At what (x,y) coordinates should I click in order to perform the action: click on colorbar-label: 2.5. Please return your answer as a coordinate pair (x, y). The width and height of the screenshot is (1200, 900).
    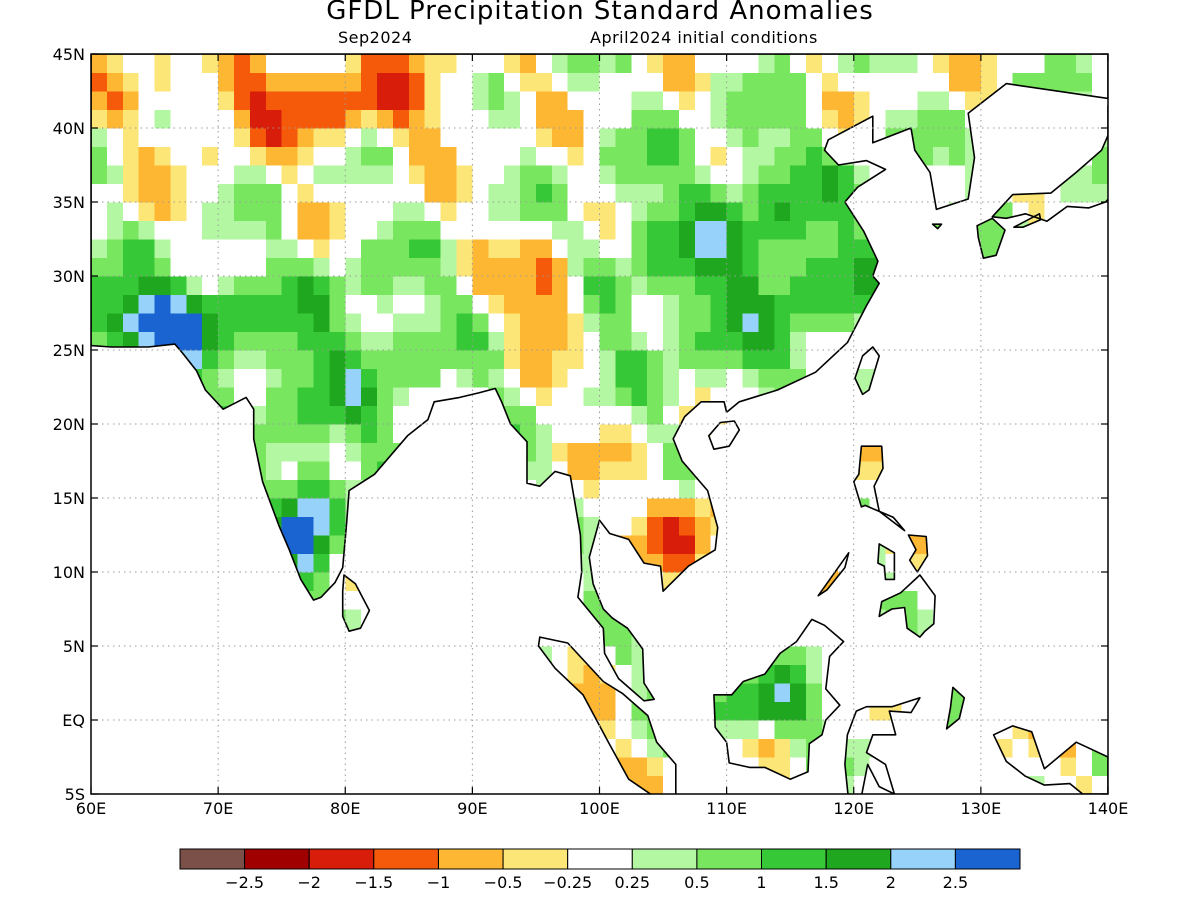
    Looking at the image, I should click on (955, 882).